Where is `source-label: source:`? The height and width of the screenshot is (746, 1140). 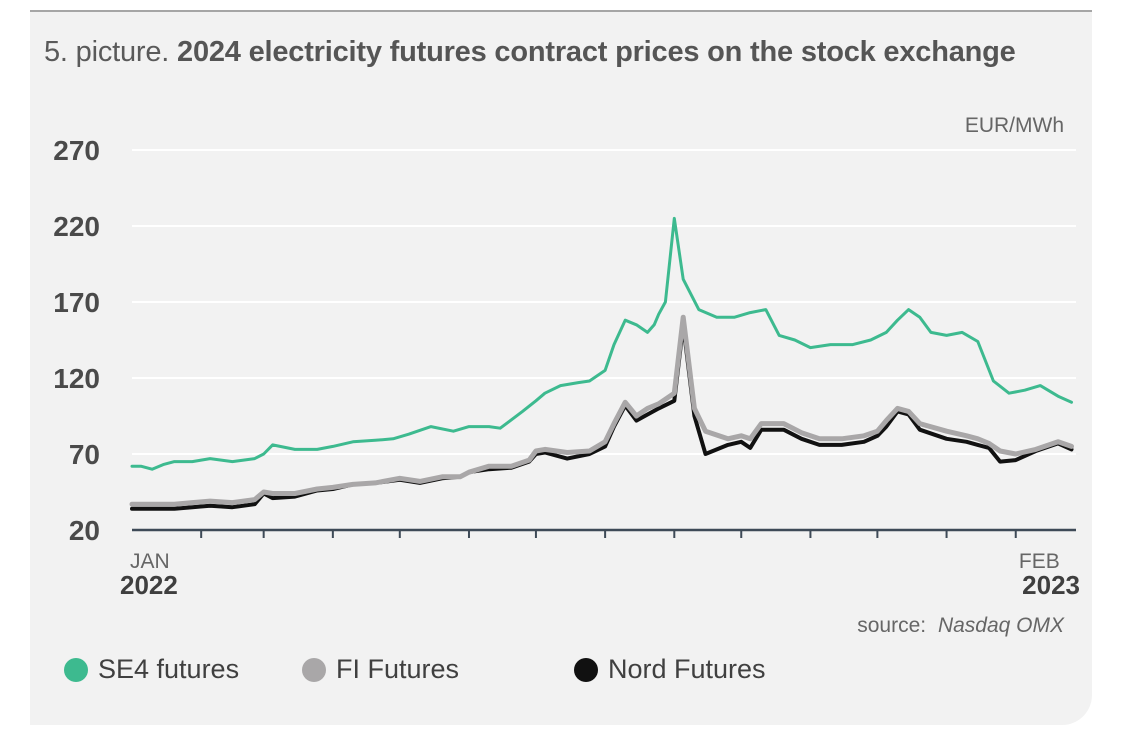 source-label: source: is located at coordinates (891, 625).